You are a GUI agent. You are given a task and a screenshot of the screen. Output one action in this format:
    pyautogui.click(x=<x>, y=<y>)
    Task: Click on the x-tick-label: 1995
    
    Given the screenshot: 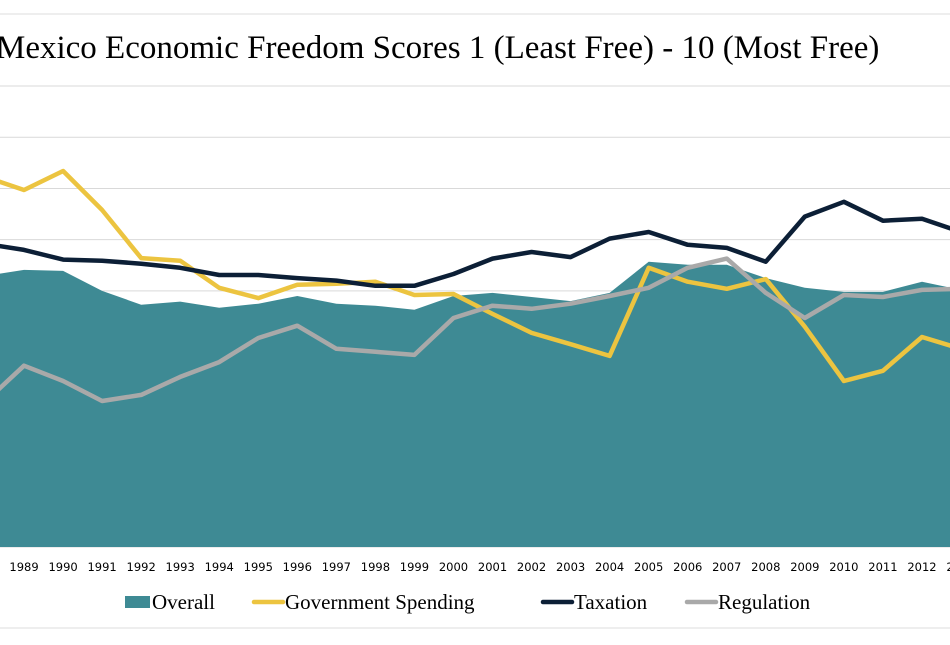 What is the action you would take?
    pyautogui.click(x=258, y=567)
    